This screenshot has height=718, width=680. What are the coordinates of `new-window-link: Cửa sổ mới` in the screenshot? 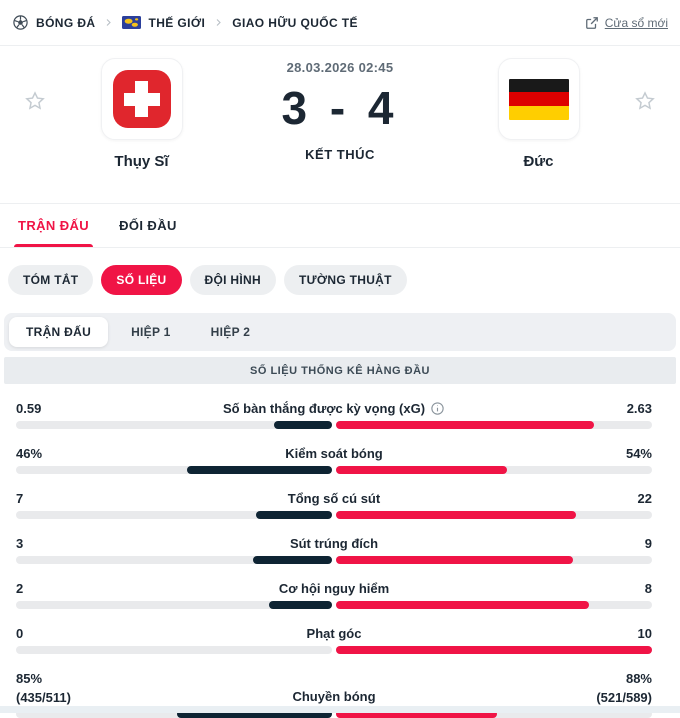 It's located at (626, 23).